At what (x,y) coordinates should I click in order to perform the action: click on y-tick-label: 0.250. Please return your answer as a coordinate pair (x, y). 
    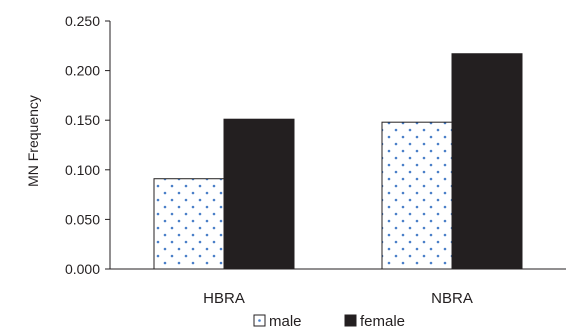
    Looking at the image, I should click on (82, 21).